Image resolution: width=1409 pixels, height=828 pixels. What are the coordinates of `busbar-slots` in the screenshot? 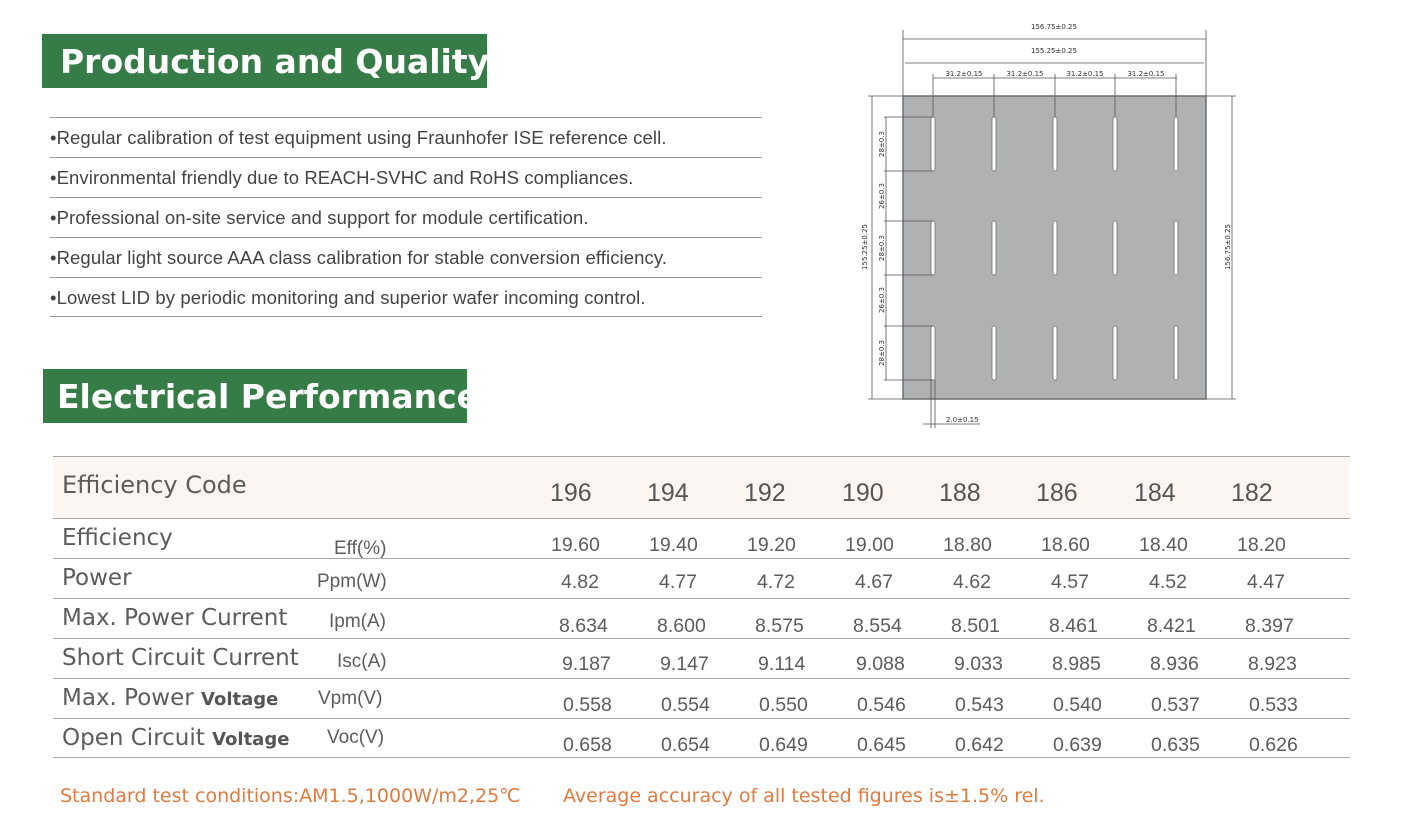 It's located at (1054, 248).